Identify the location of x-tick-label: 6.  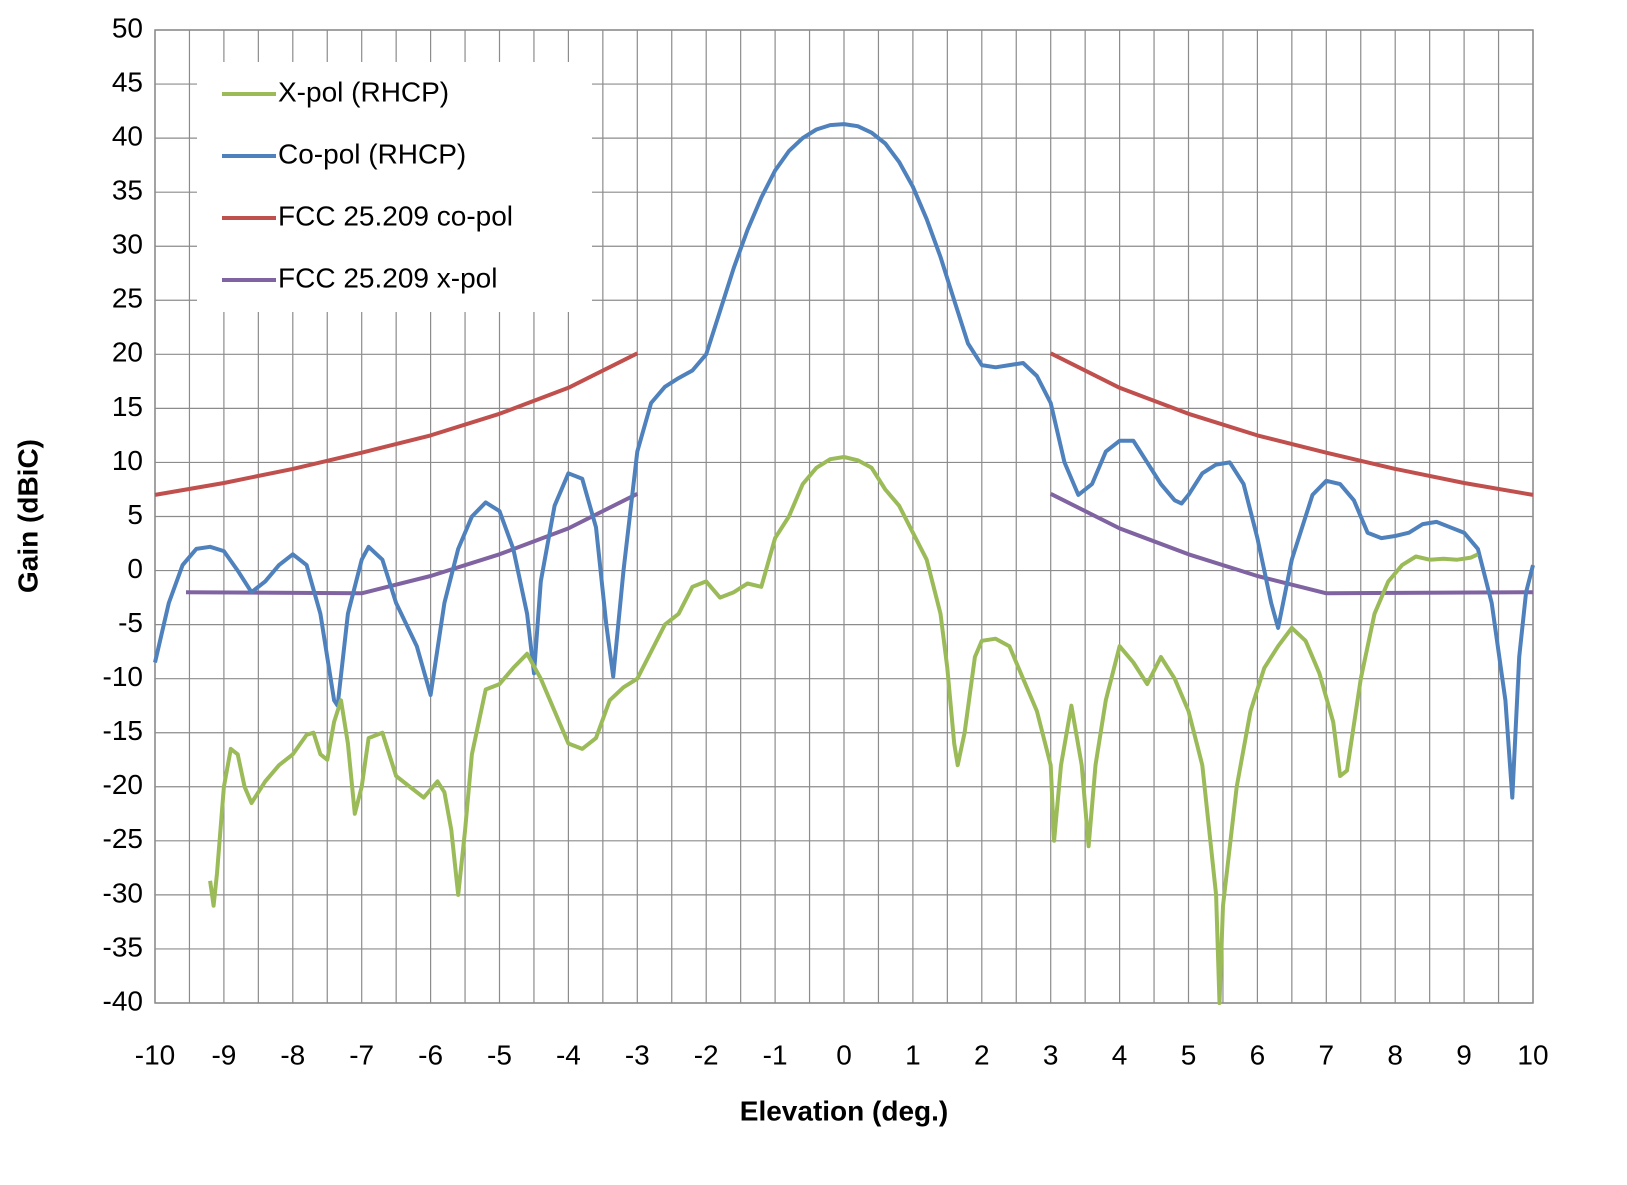
(1258, 1054).